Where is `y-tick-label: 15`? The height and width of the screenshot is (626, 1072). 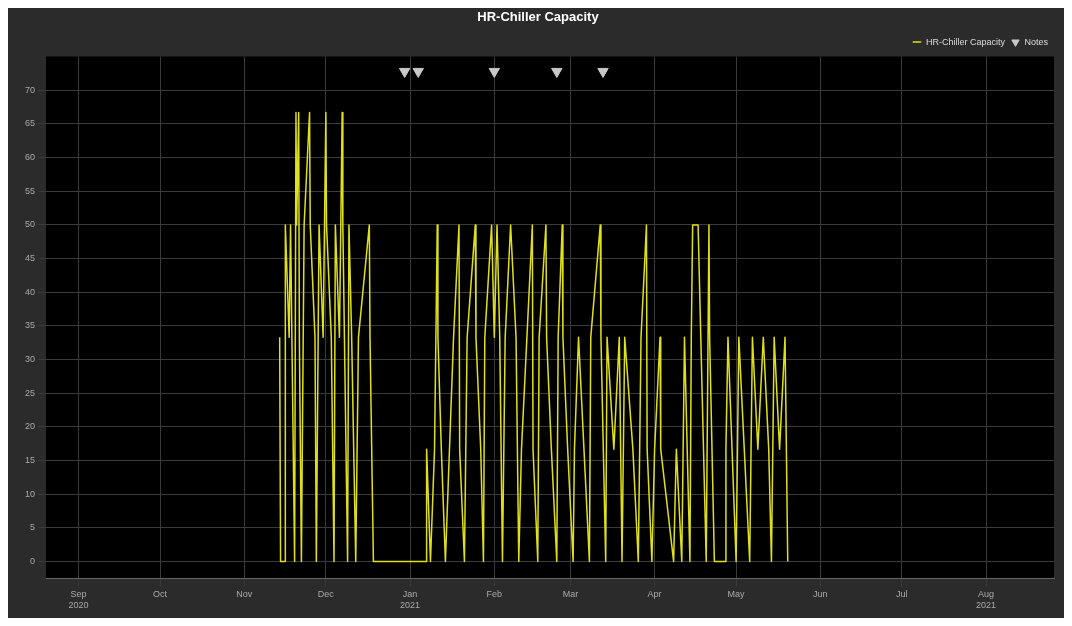 y-tick-label: 15 is located at coordinates (30, 460).